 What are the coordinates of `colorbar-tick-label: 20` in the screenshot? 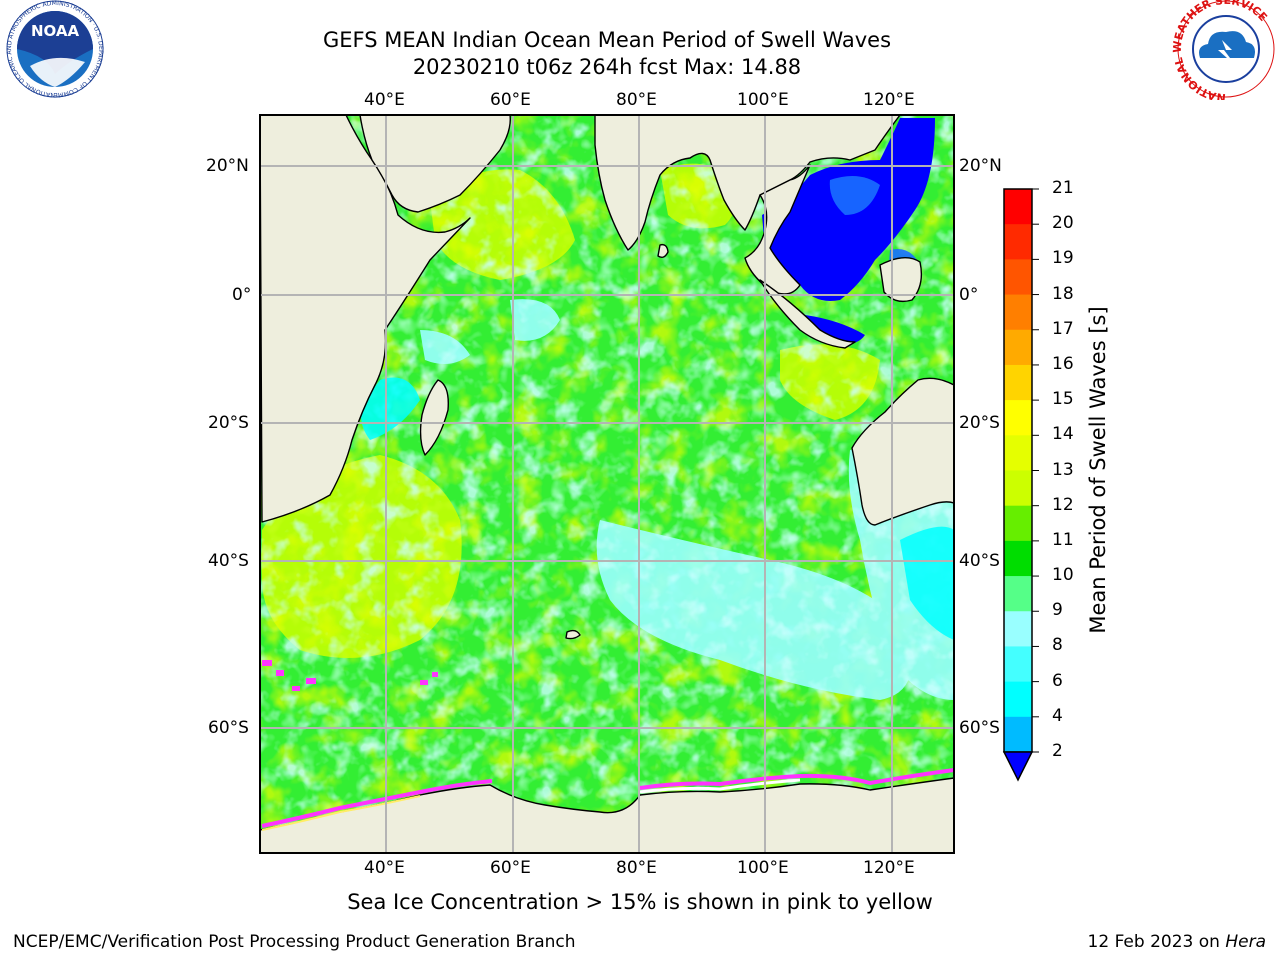 It's located at (1063, 223).